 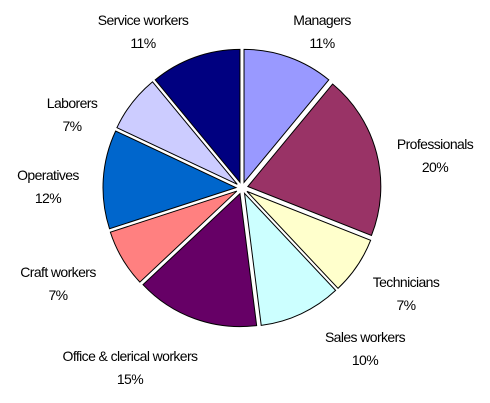 What do you see at coordinates (322, 32) in the screenshot?
I see `slice-label: Managers 11%` at bounding box center [322, 32].